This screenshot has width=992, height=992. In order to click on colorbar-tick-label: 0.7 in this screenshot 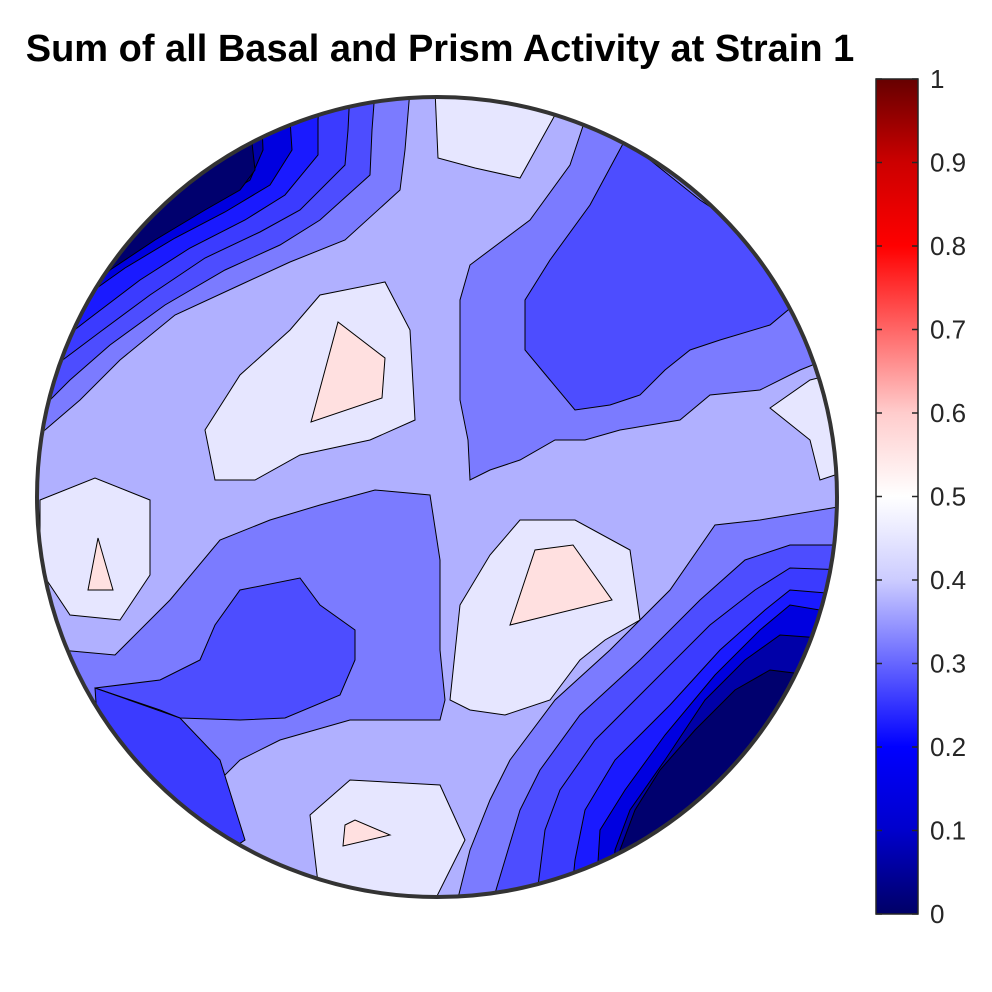, I will do `click(948, 330)`.